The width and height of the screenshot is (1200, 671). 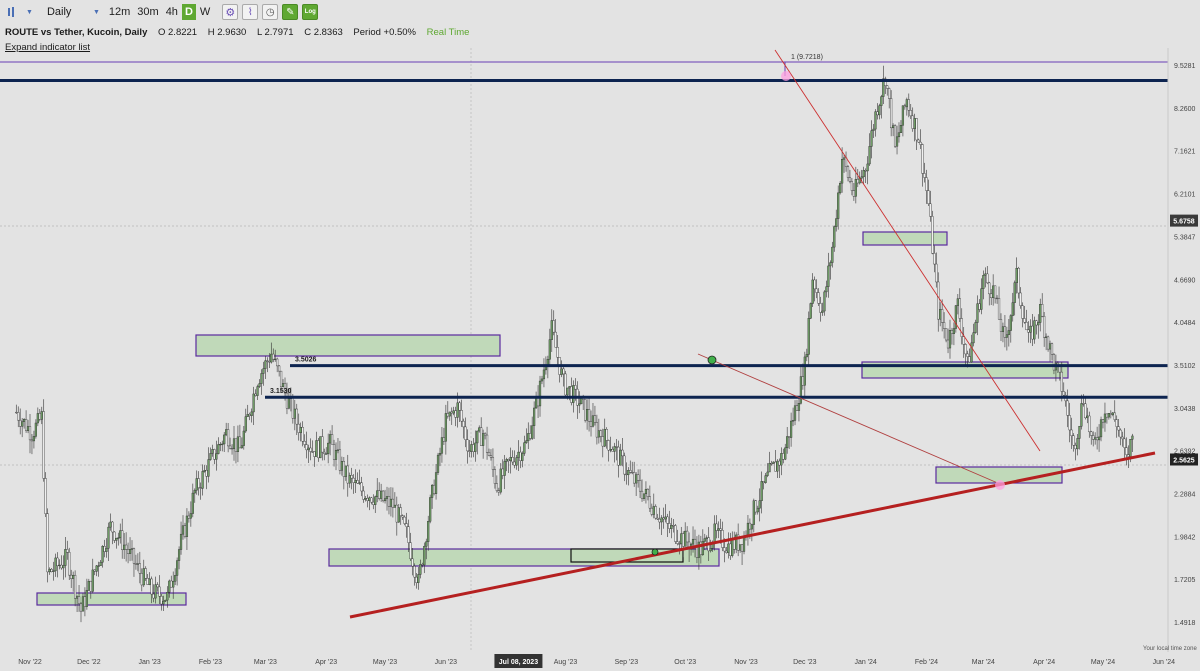 What do you see at coordinates (1000, 485) in the screenshot?
I see `low-marker` at bounding box center [1000, 485].